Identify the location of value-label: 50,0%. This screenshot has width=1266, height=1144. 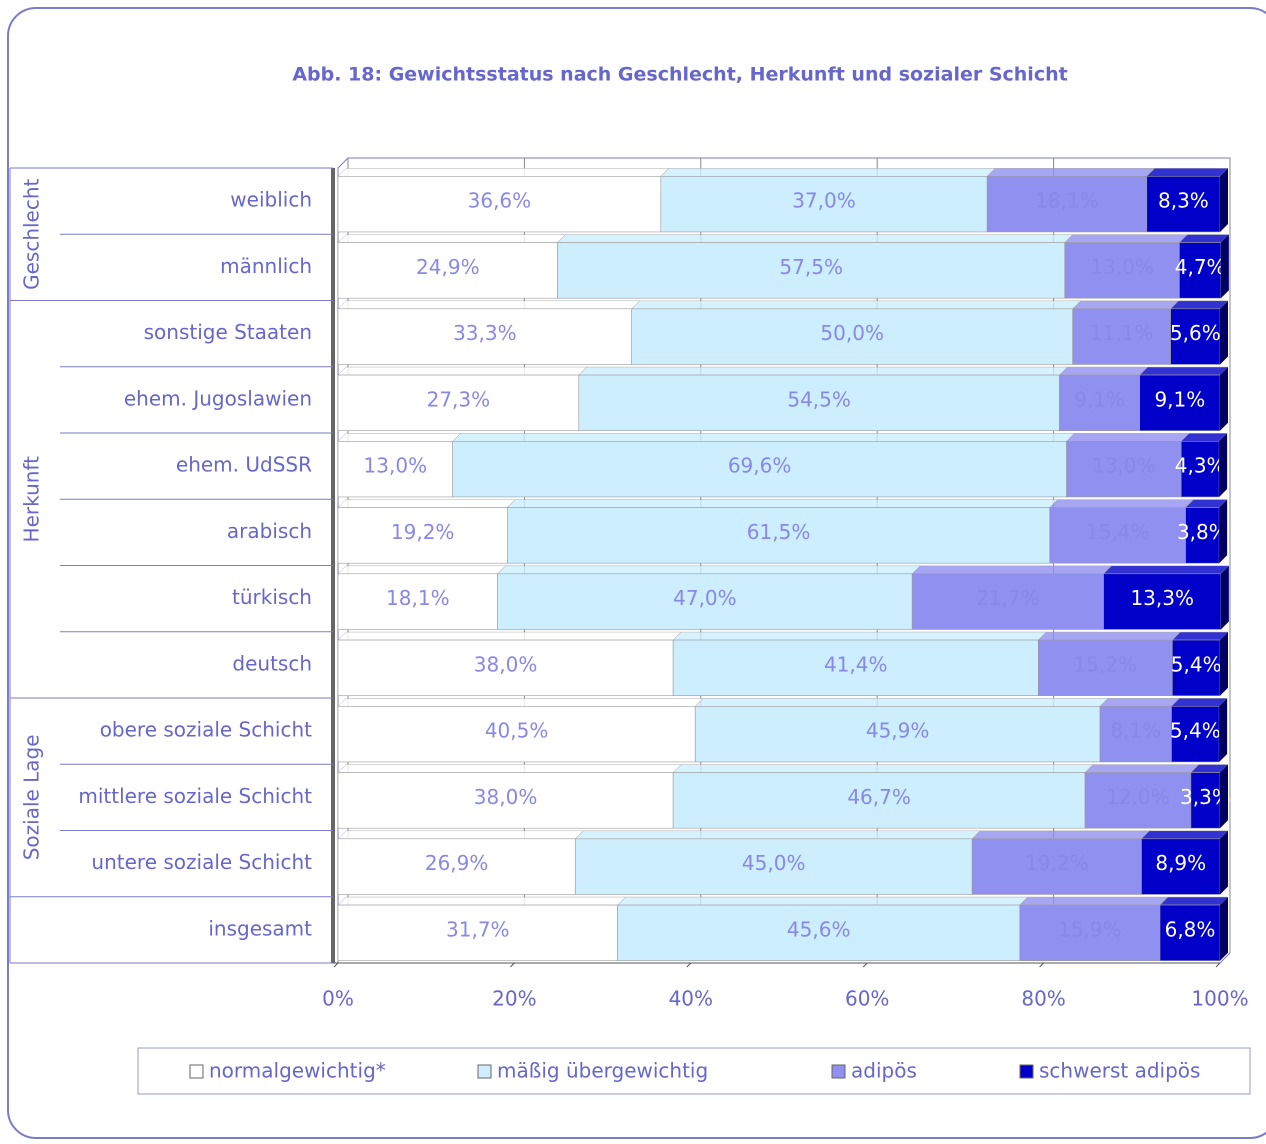
(852, 333).